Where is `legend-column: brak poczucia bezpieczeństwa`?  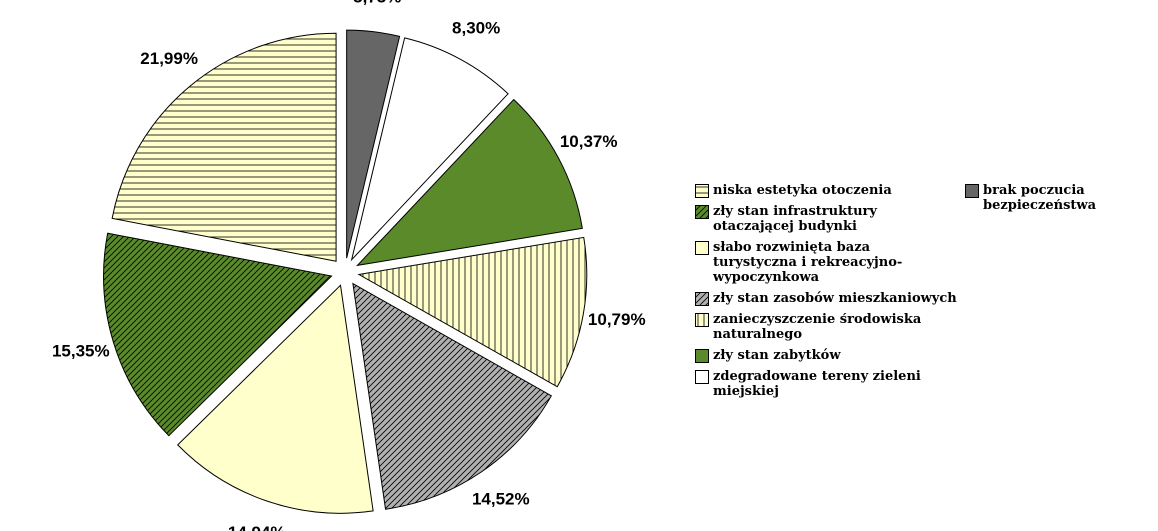 legend-column: brak poczucia bezpieczeństwa is located at coordinates (1060, 201).